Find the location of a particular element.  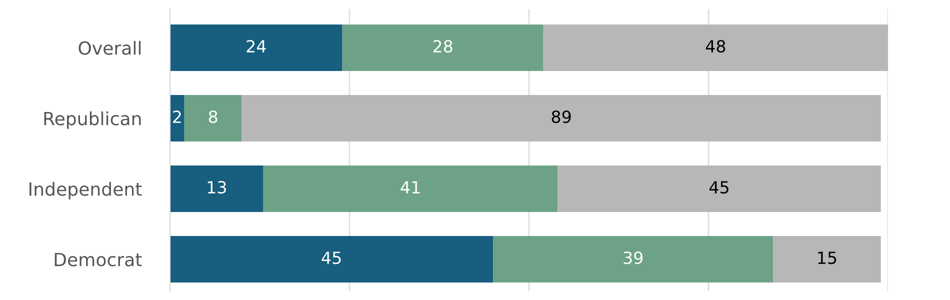

data-label: 13 is located at coordinates (217, 187).